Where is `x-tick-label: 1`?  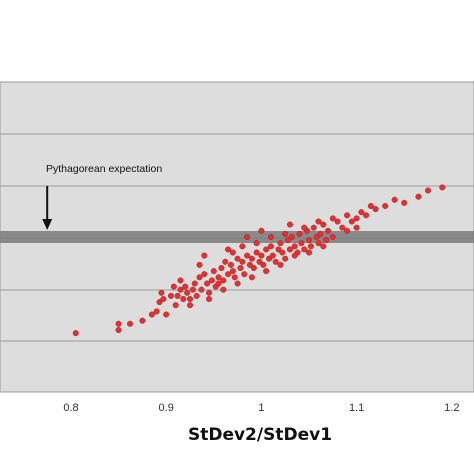
x-tick-label: 1 is located at coordinates (261, 408).